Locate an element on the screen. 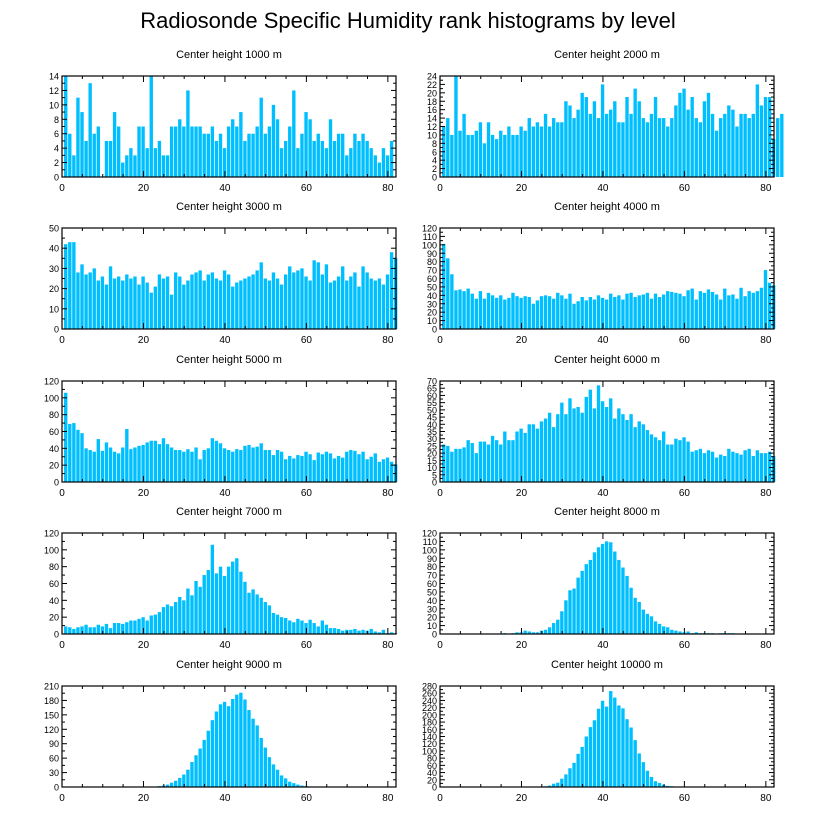  y-tick-label: 5 is located at coordinates (434, 475).